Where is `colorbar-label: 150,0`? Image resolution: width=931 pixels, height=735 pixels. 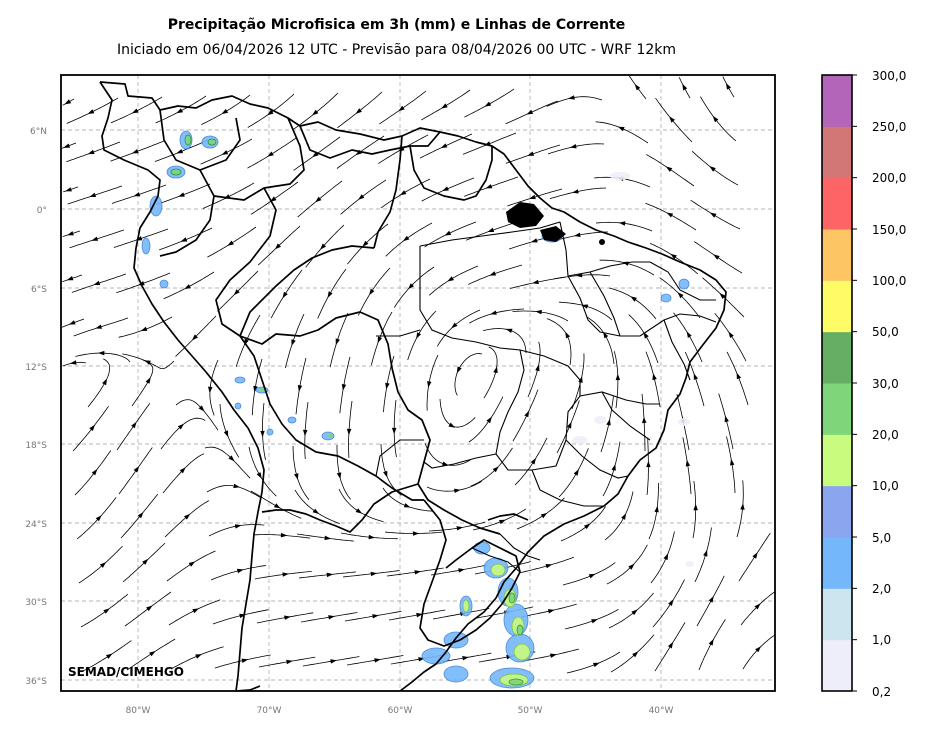 colorbar-label: 150,0 is located at coordinates (889, 230).